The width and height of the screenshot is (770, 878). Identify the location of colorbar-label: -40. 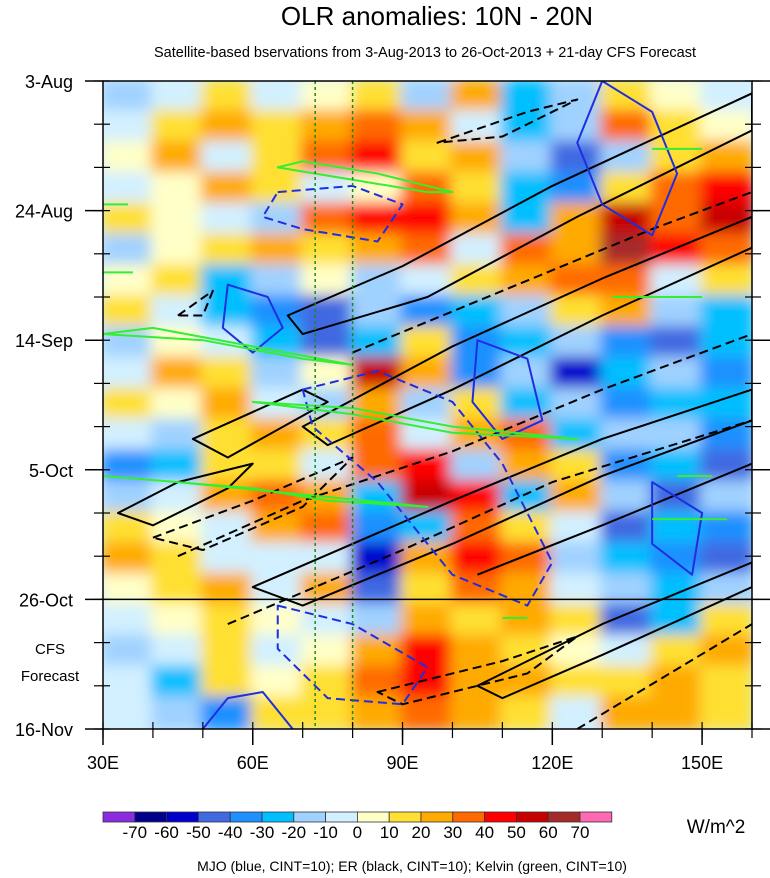
(230, 832).